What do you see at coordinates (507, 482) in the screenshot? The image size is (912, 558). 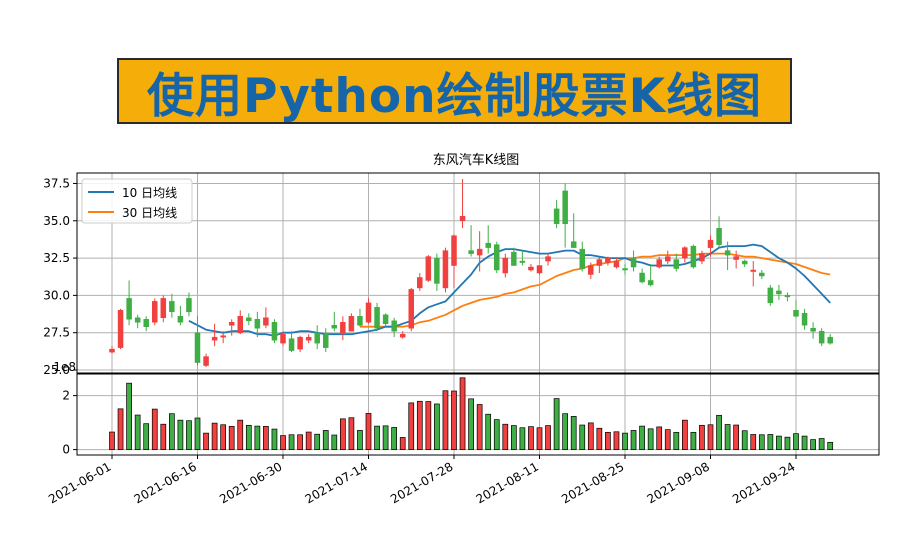 I see `x-tick-label: 2021-08-11` at bounding box center [507, 482].